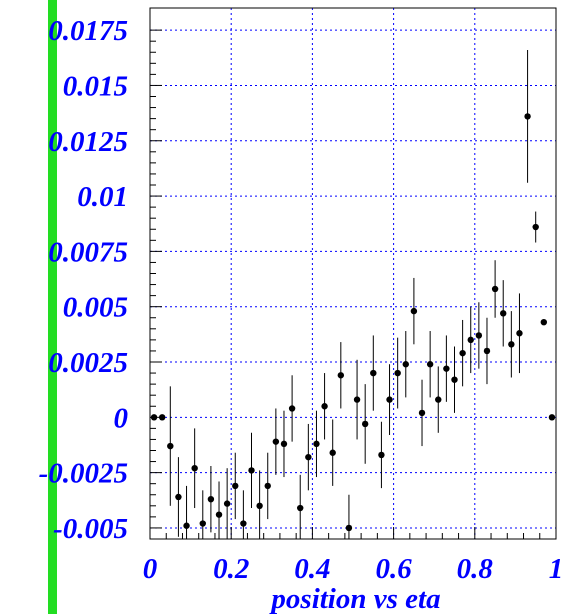 The width and height of the screenshot is (564, 614). What do you see at coordinates (88, 363) in the screenshot?
I see `y-tick-label: 0.0025` at bounding box center [88, 363].